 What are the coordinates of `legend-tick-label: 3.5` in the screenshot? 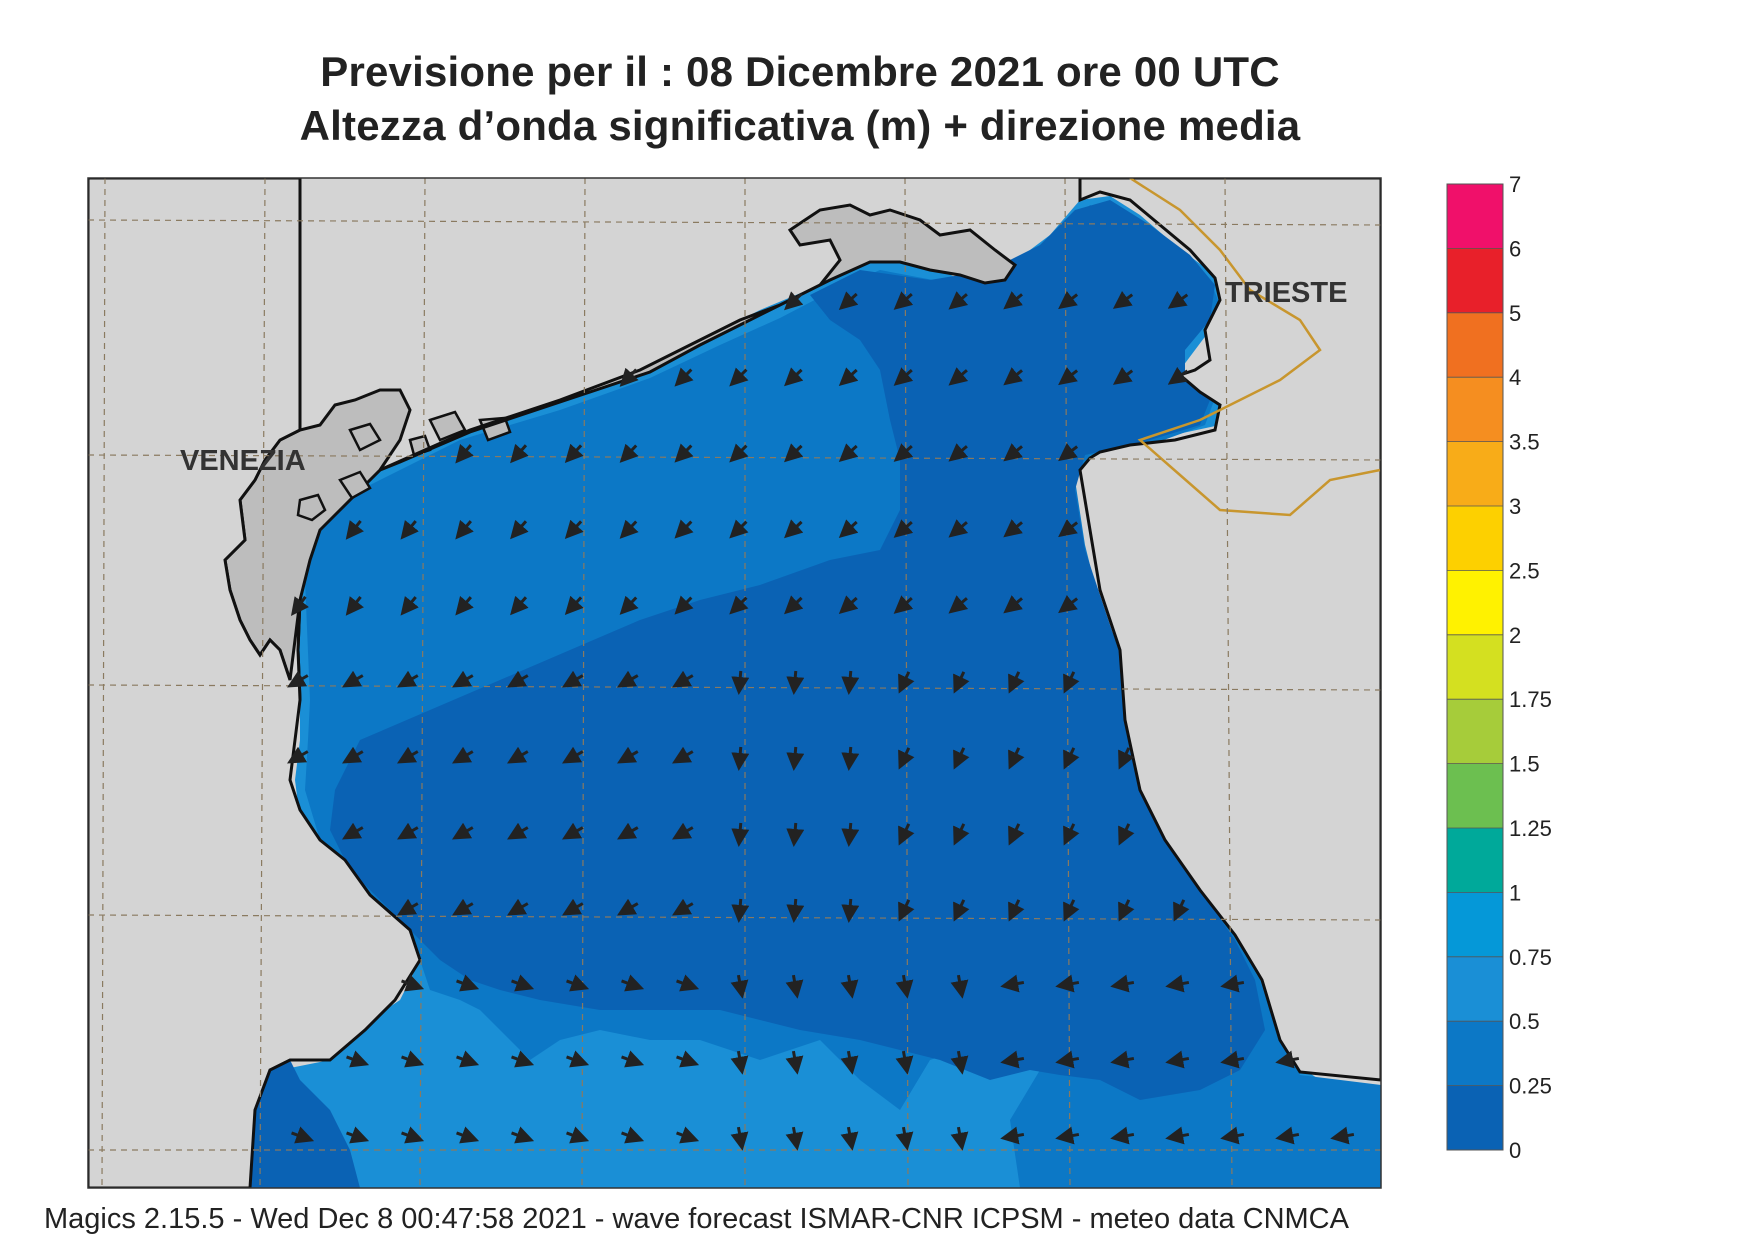 It's located at (1524, 442).